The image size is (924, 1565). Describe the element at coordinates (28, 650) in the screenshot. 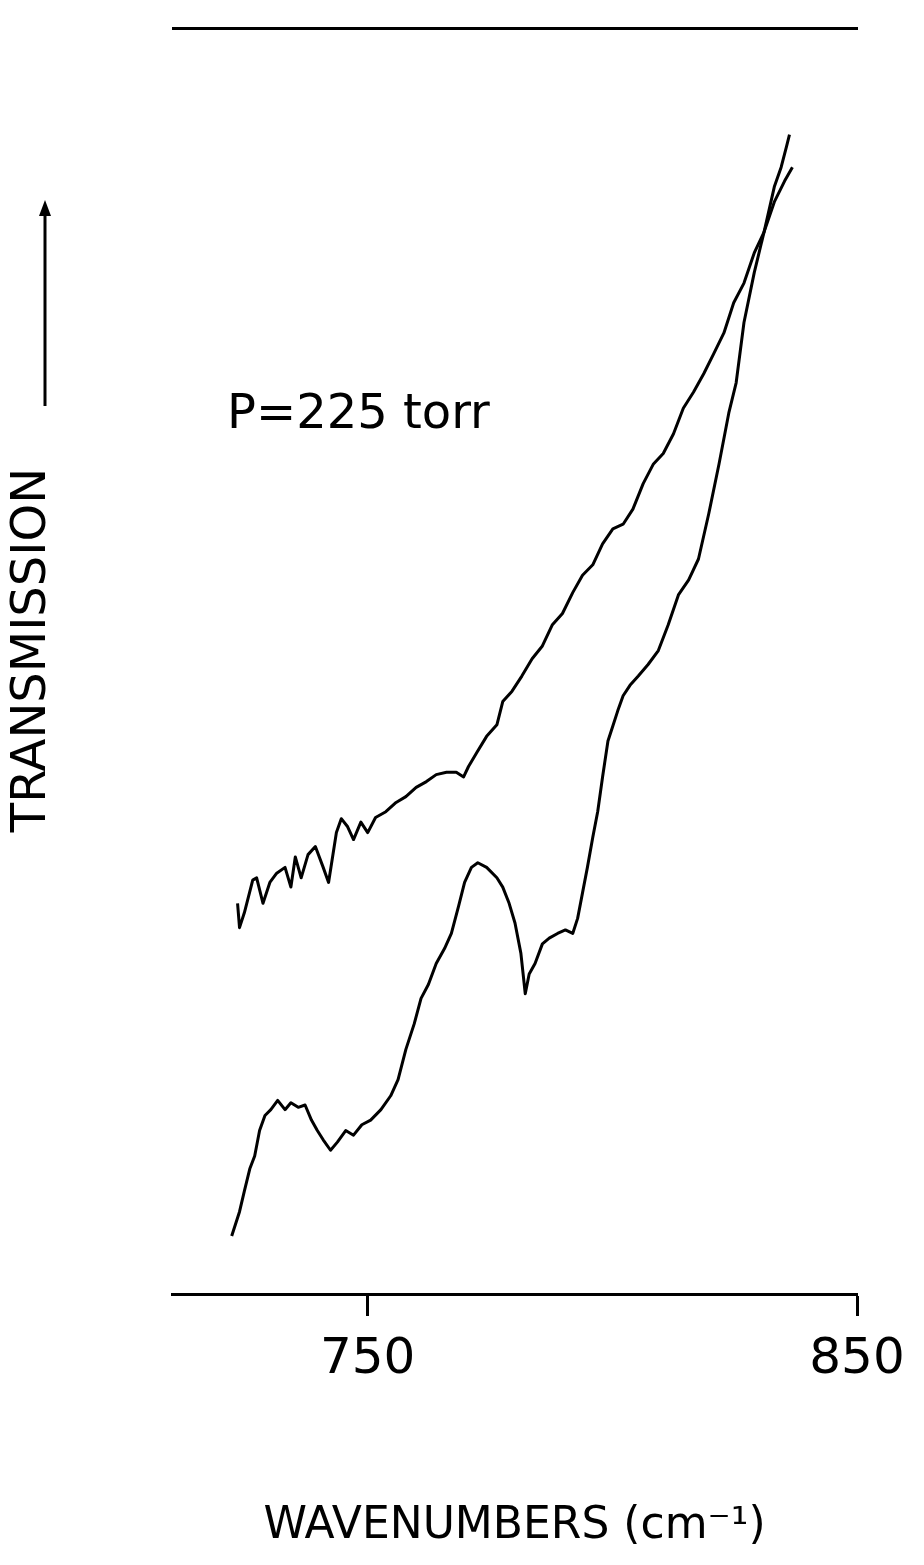

I see `y-axis-title: TRANSMISSION` at that location.